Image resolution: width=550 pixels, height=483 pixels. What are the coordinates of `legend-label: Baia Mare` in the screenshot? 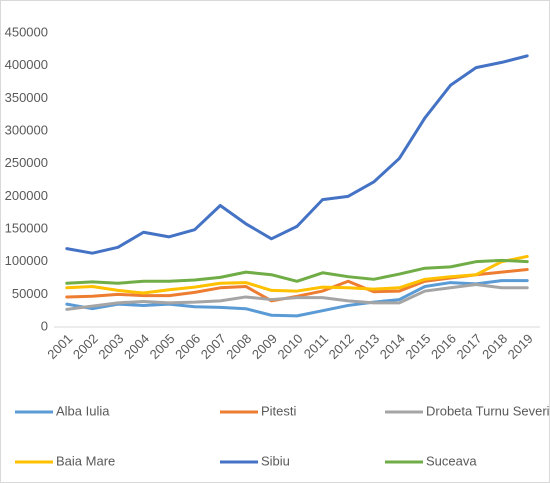 It's located at (85, 460).